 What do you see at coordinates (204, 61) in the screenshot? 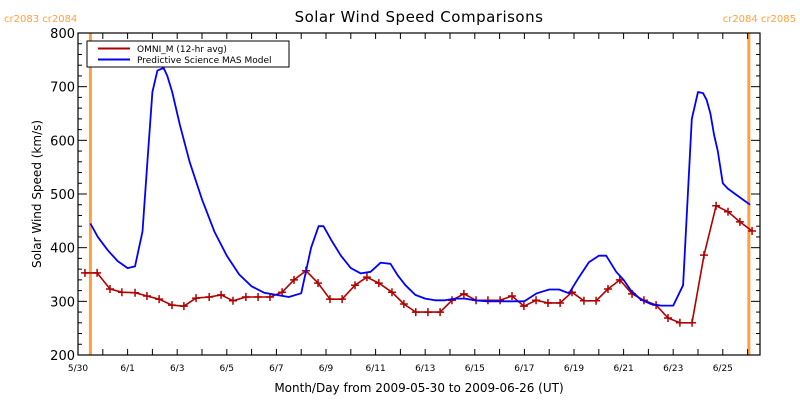
I see `legend-label-model: Predictive Science MAS Model` at bounding box center [204, 61].